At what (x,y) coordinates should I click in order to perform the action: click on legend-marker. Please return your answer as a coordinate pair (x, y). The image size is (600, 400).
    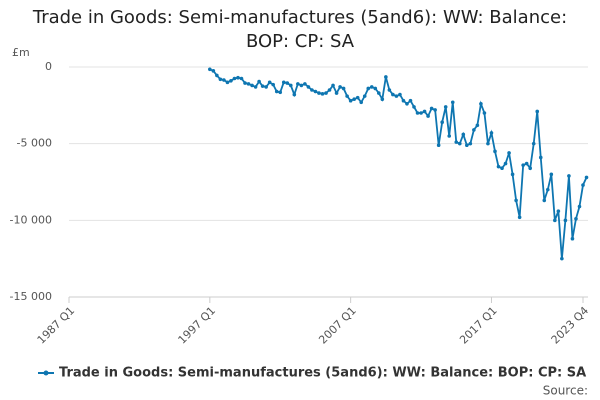
    Looking at the image, I should click on (46, 373).